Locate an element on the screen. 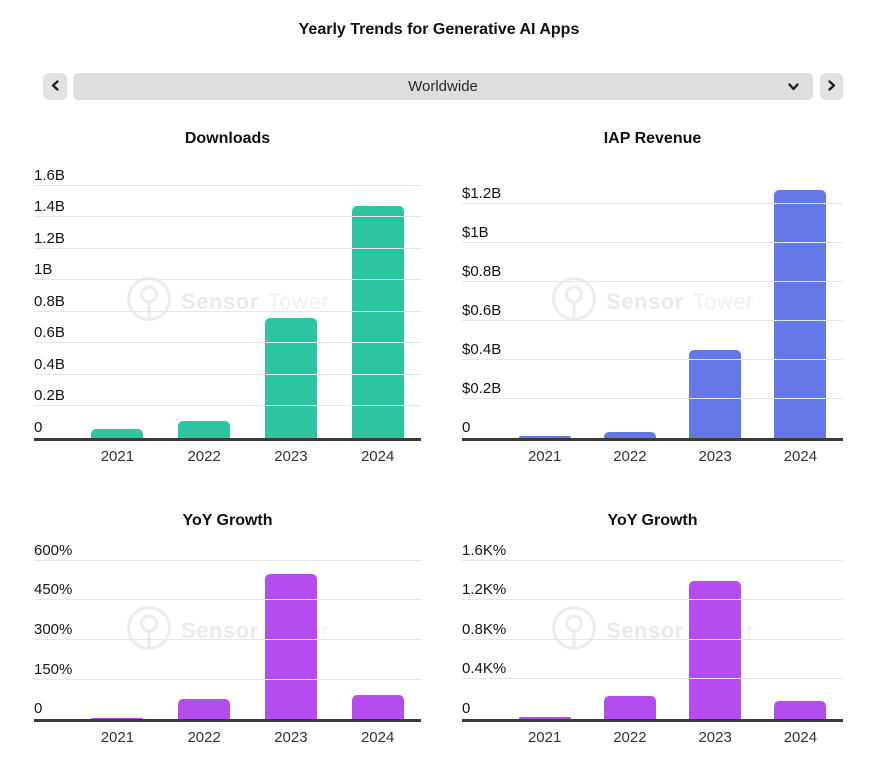  bar-downloads-2023 is located at coordinates (290, 378).